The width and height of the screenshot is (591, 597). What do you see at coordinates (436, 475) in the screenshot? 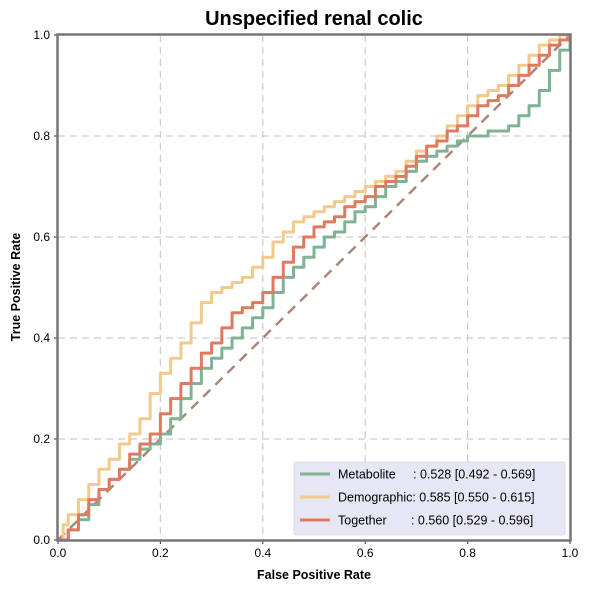
I see `legend-label: Metabolite : 0.528 [0.492 - 0.569]` at bounding box center [436, 475].